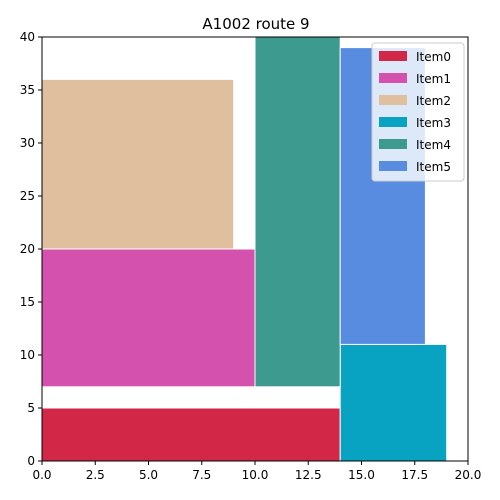 The width and height of the screenshot is (500, 500). What do you see at coordinates (414, 475) in the screenshot?
I see `x-tick-label: 17.5` at bounding box center [414, 475].